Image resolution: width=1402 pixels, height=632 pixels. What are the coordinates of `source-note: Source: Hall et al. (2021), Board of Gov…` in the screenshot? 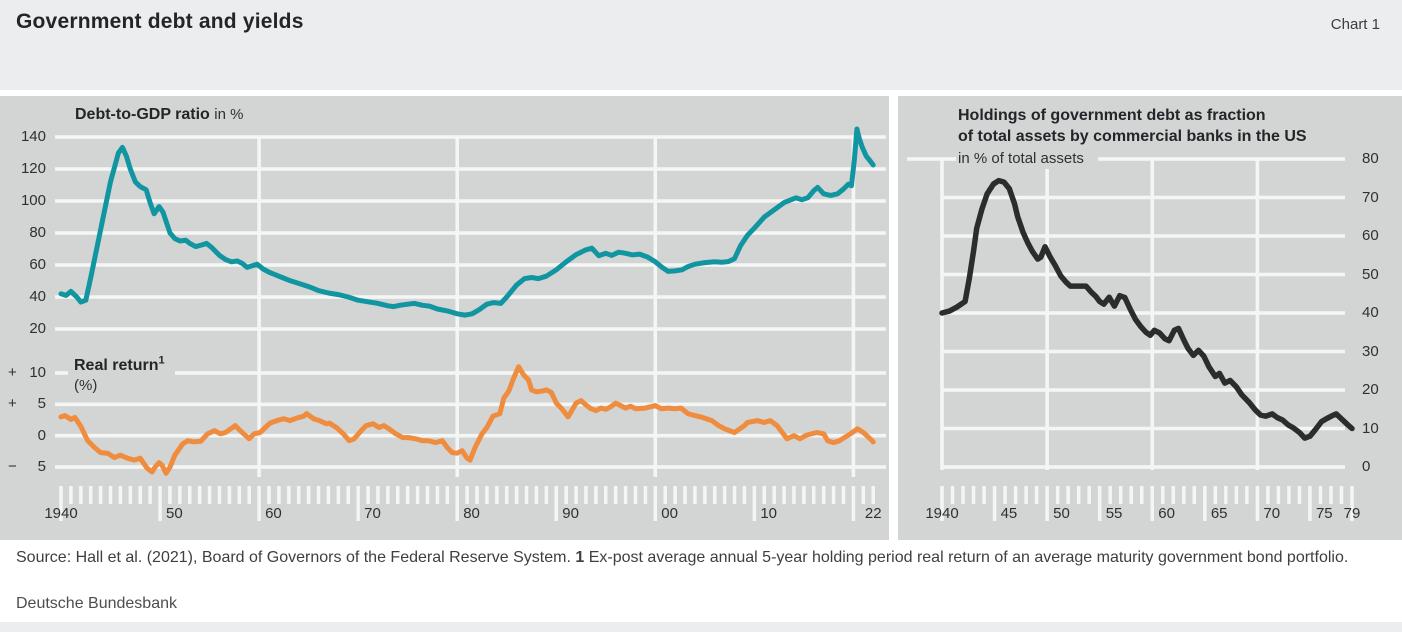 It's located at (705, 557).